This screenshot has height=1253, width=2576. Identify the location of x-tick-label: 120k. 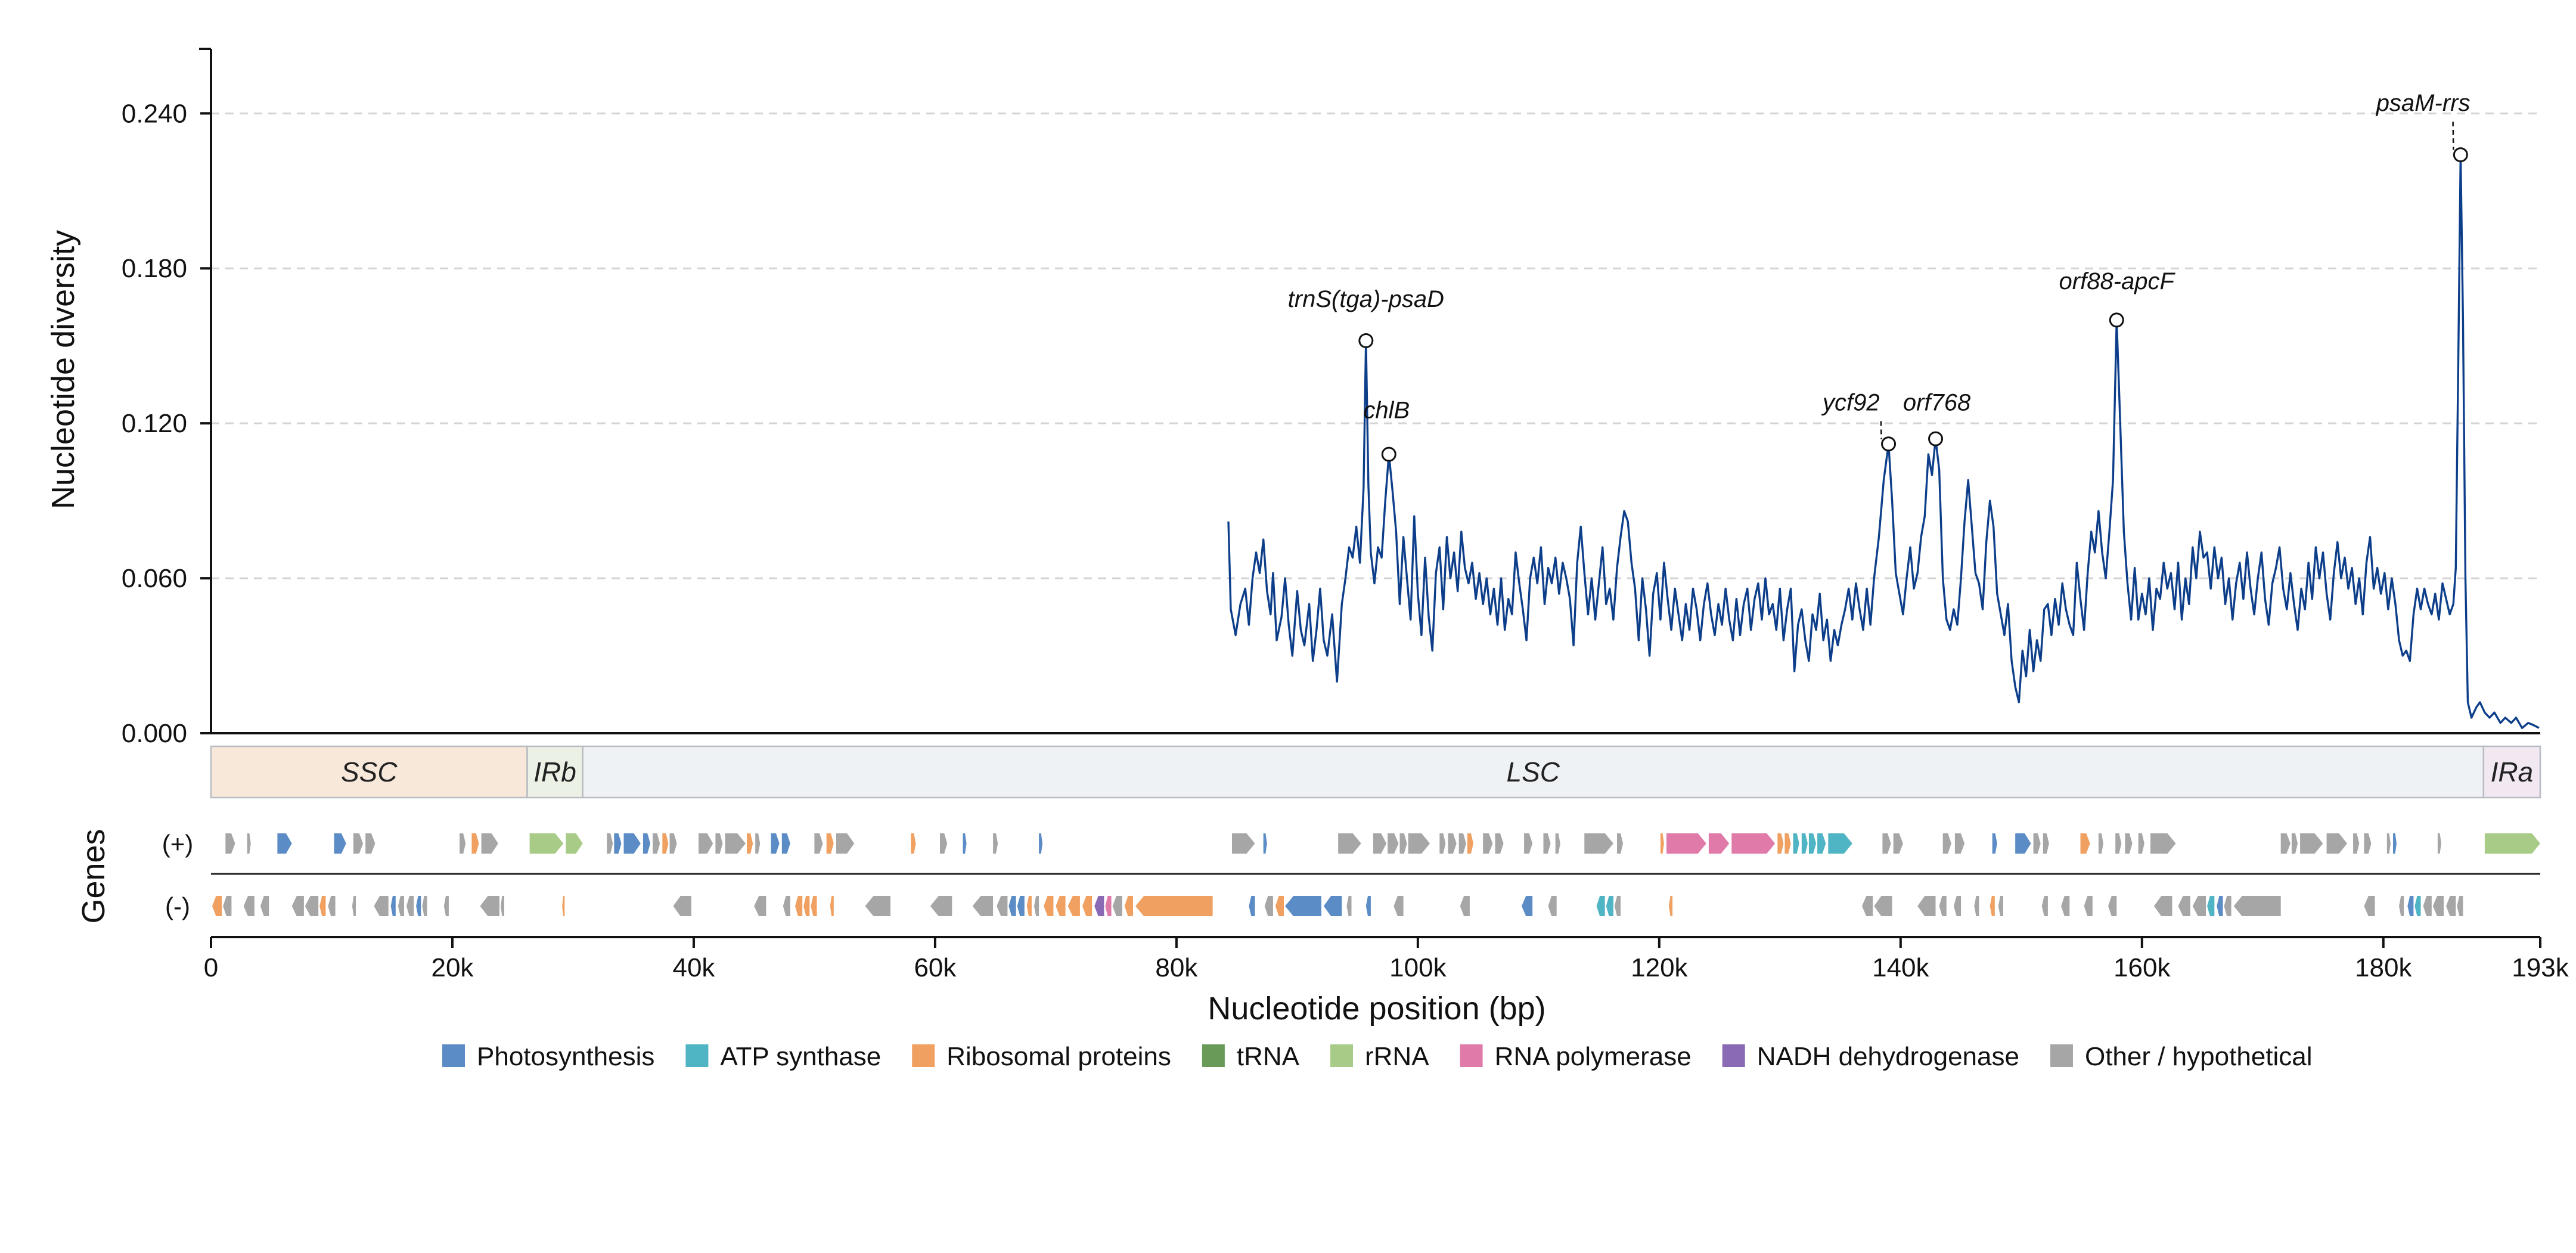
(1660, 967).